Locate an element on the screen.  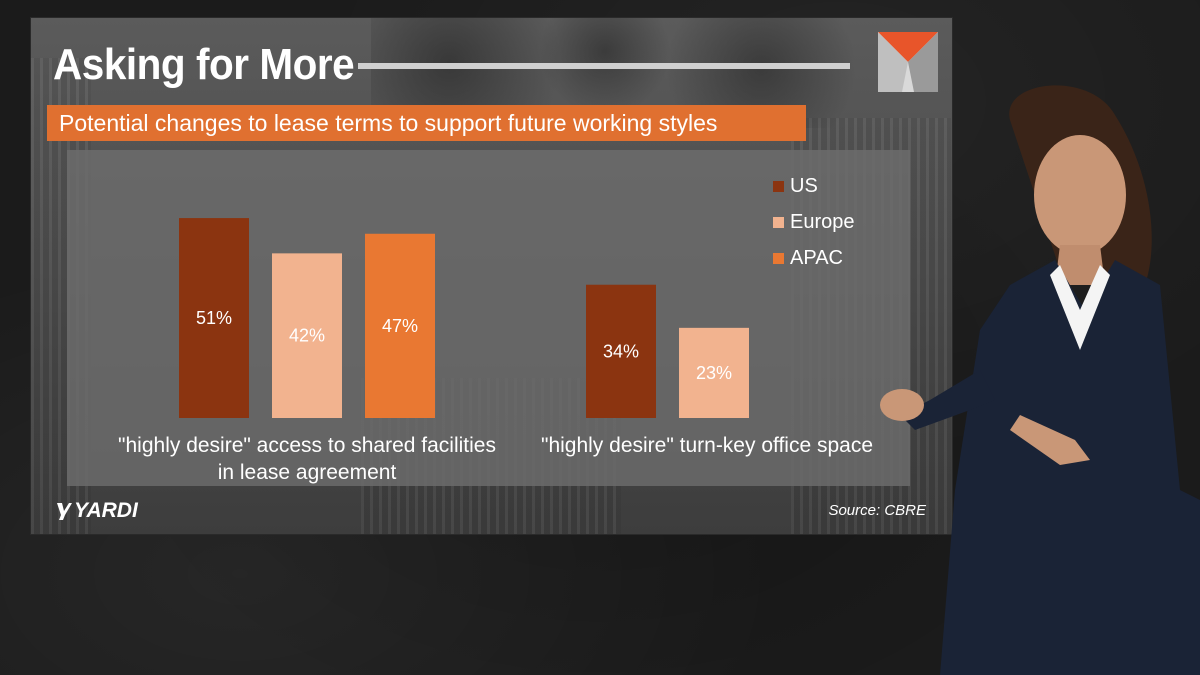
brand-logo: YARDI is located at coordinates (97, 511).